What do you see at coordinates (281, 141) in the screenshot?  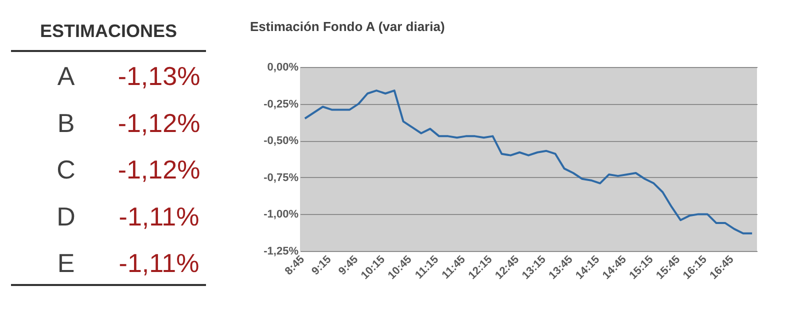 I see `y-tick-label: -0,50%` at bounding box center [281, 141].